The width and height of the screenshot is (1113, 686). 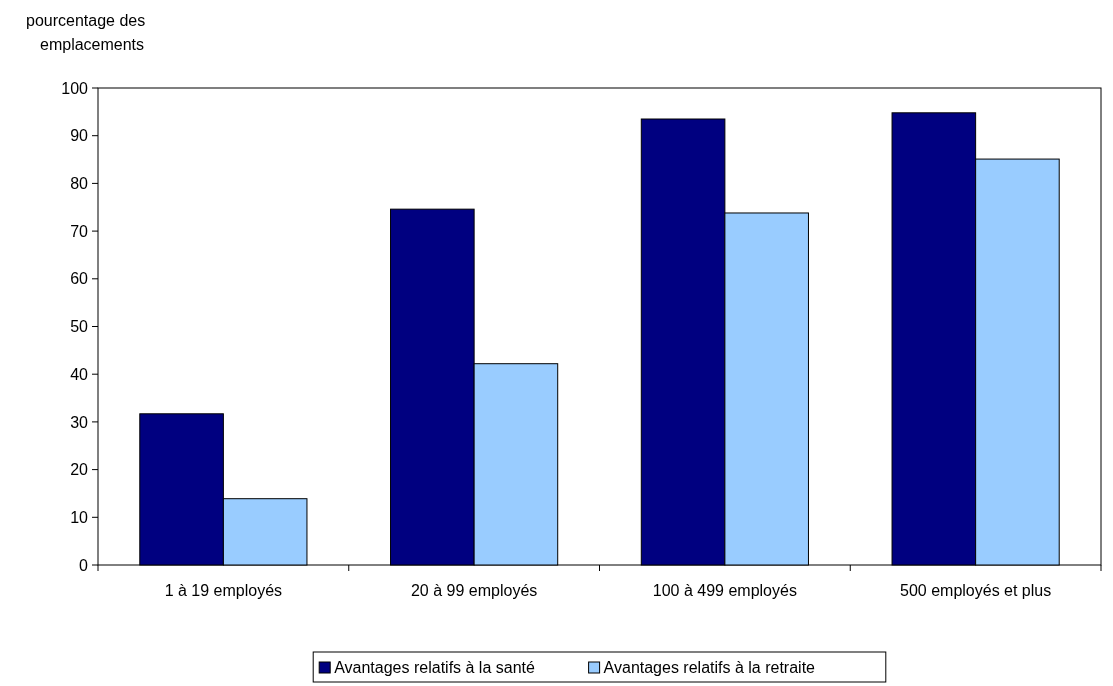 I want to click on x-tick-label: 100 à 499 employés, so click(x=724, y=590).